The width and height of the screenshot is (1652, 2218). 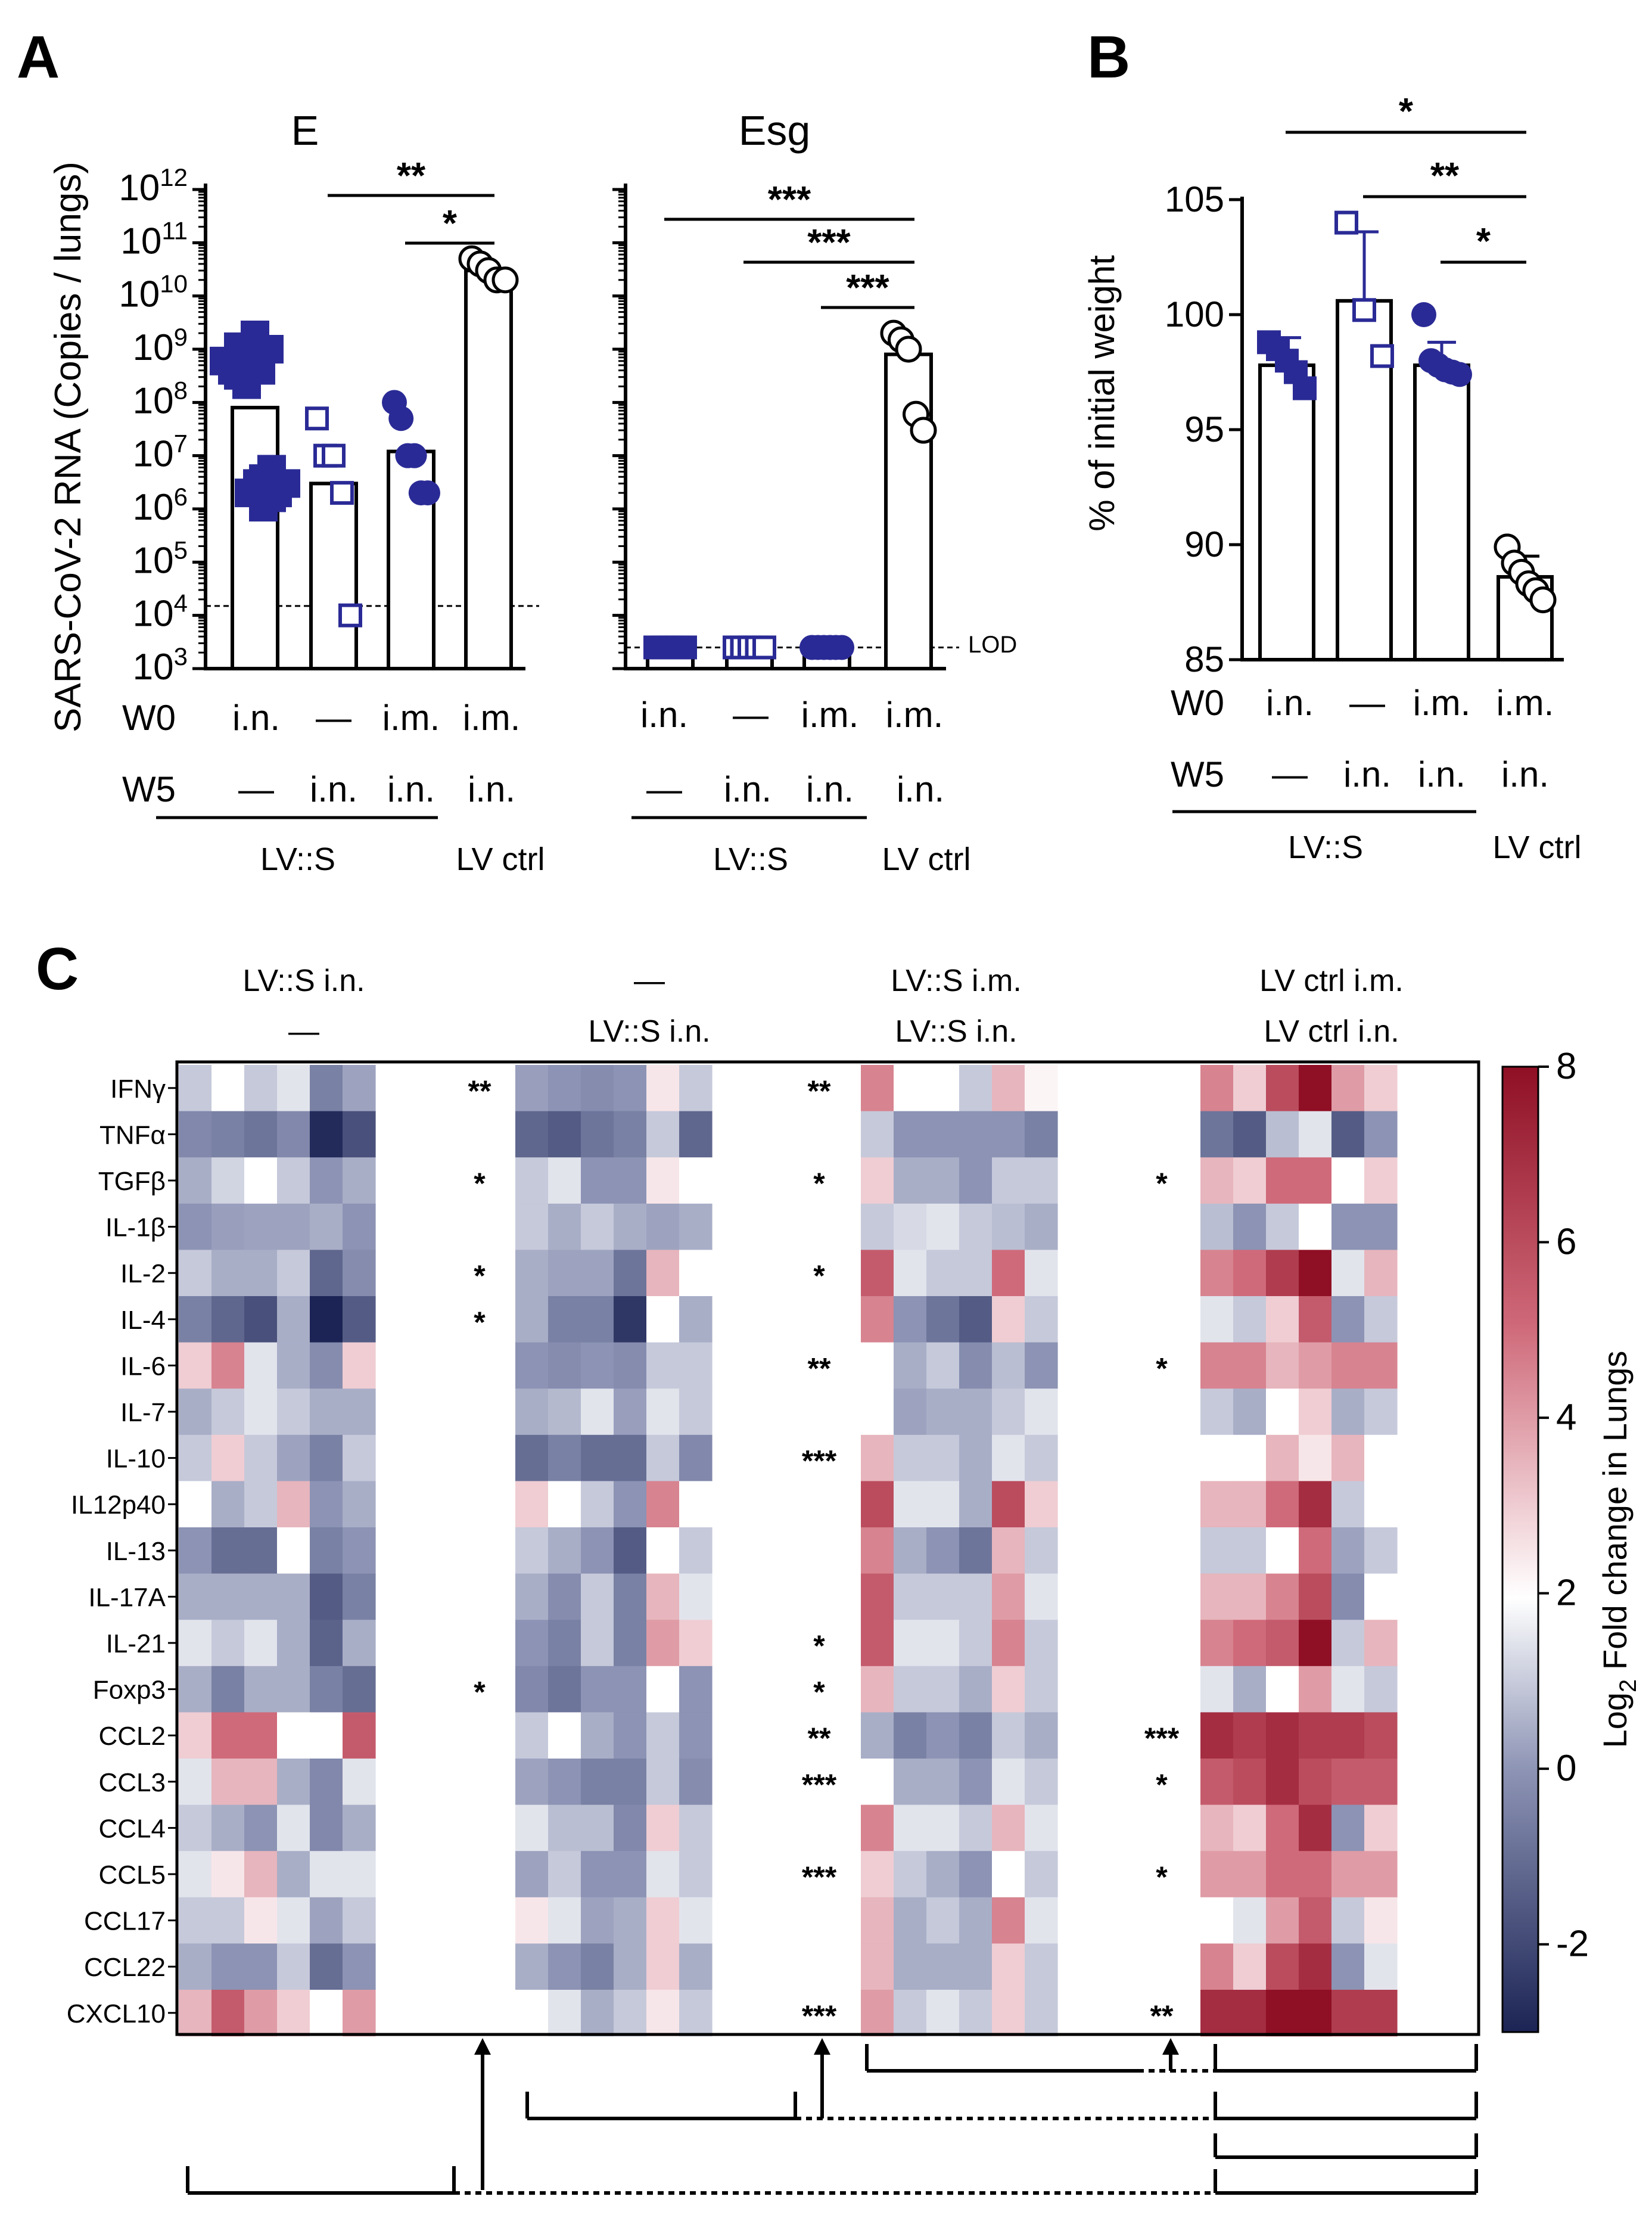 I want to click on row-label: IL-10, so click(x=136, y=1459).